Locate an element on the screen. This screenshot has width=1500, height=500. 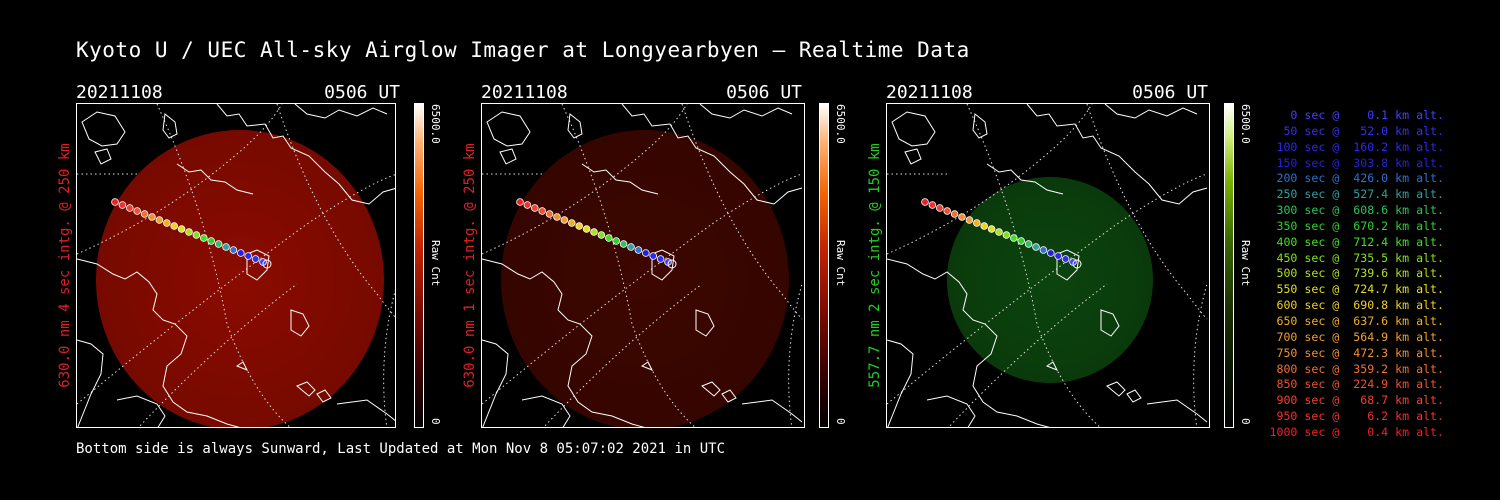
panel-1-sky-map is located at coordinates (236, 265).